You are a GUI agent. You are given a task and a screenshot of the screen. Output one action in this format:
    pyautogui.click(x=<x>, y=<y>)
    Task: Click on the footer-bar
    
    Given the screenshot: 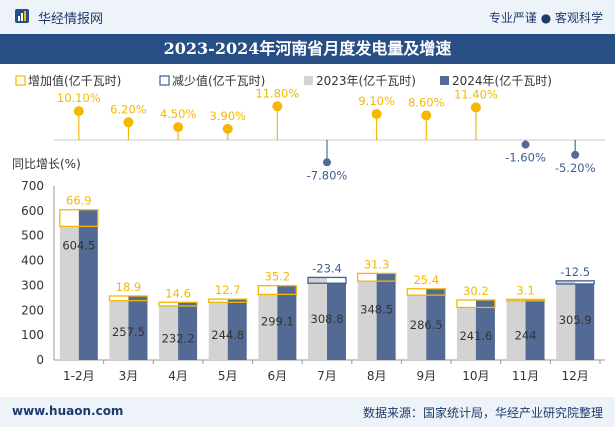 What is the action you would take?
    pyautogui.click(x=307, y=412)
    